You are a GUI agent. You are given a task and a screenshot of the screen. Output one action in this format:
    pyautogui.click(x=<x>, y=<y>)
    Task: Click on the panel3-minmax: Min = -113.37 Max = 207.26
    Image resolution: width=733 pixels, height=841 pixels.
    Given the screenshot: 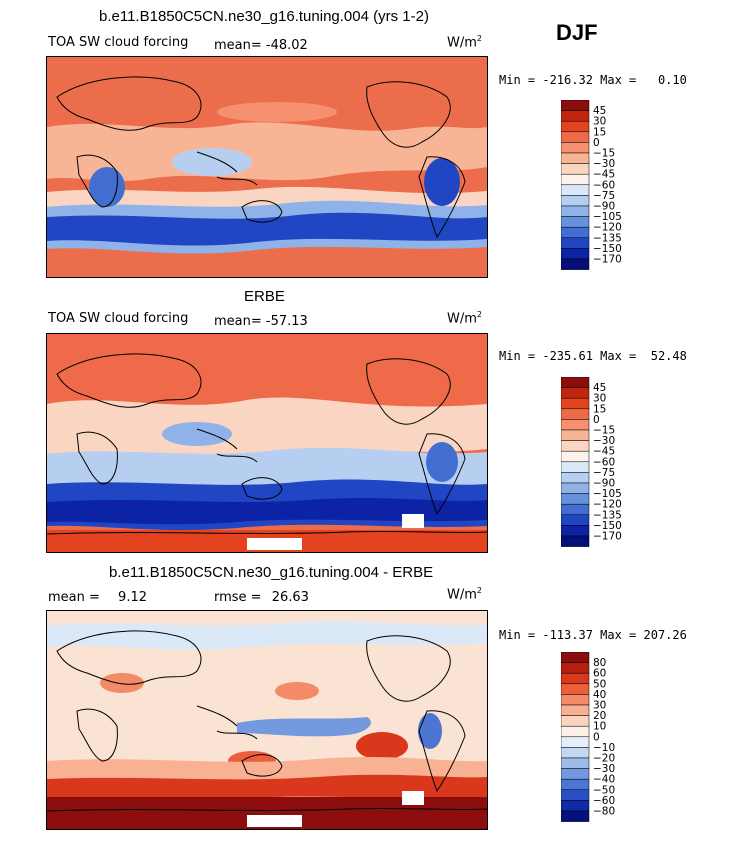 What is the action you would take?
    pyautogui.click(x=593, y=635)
    